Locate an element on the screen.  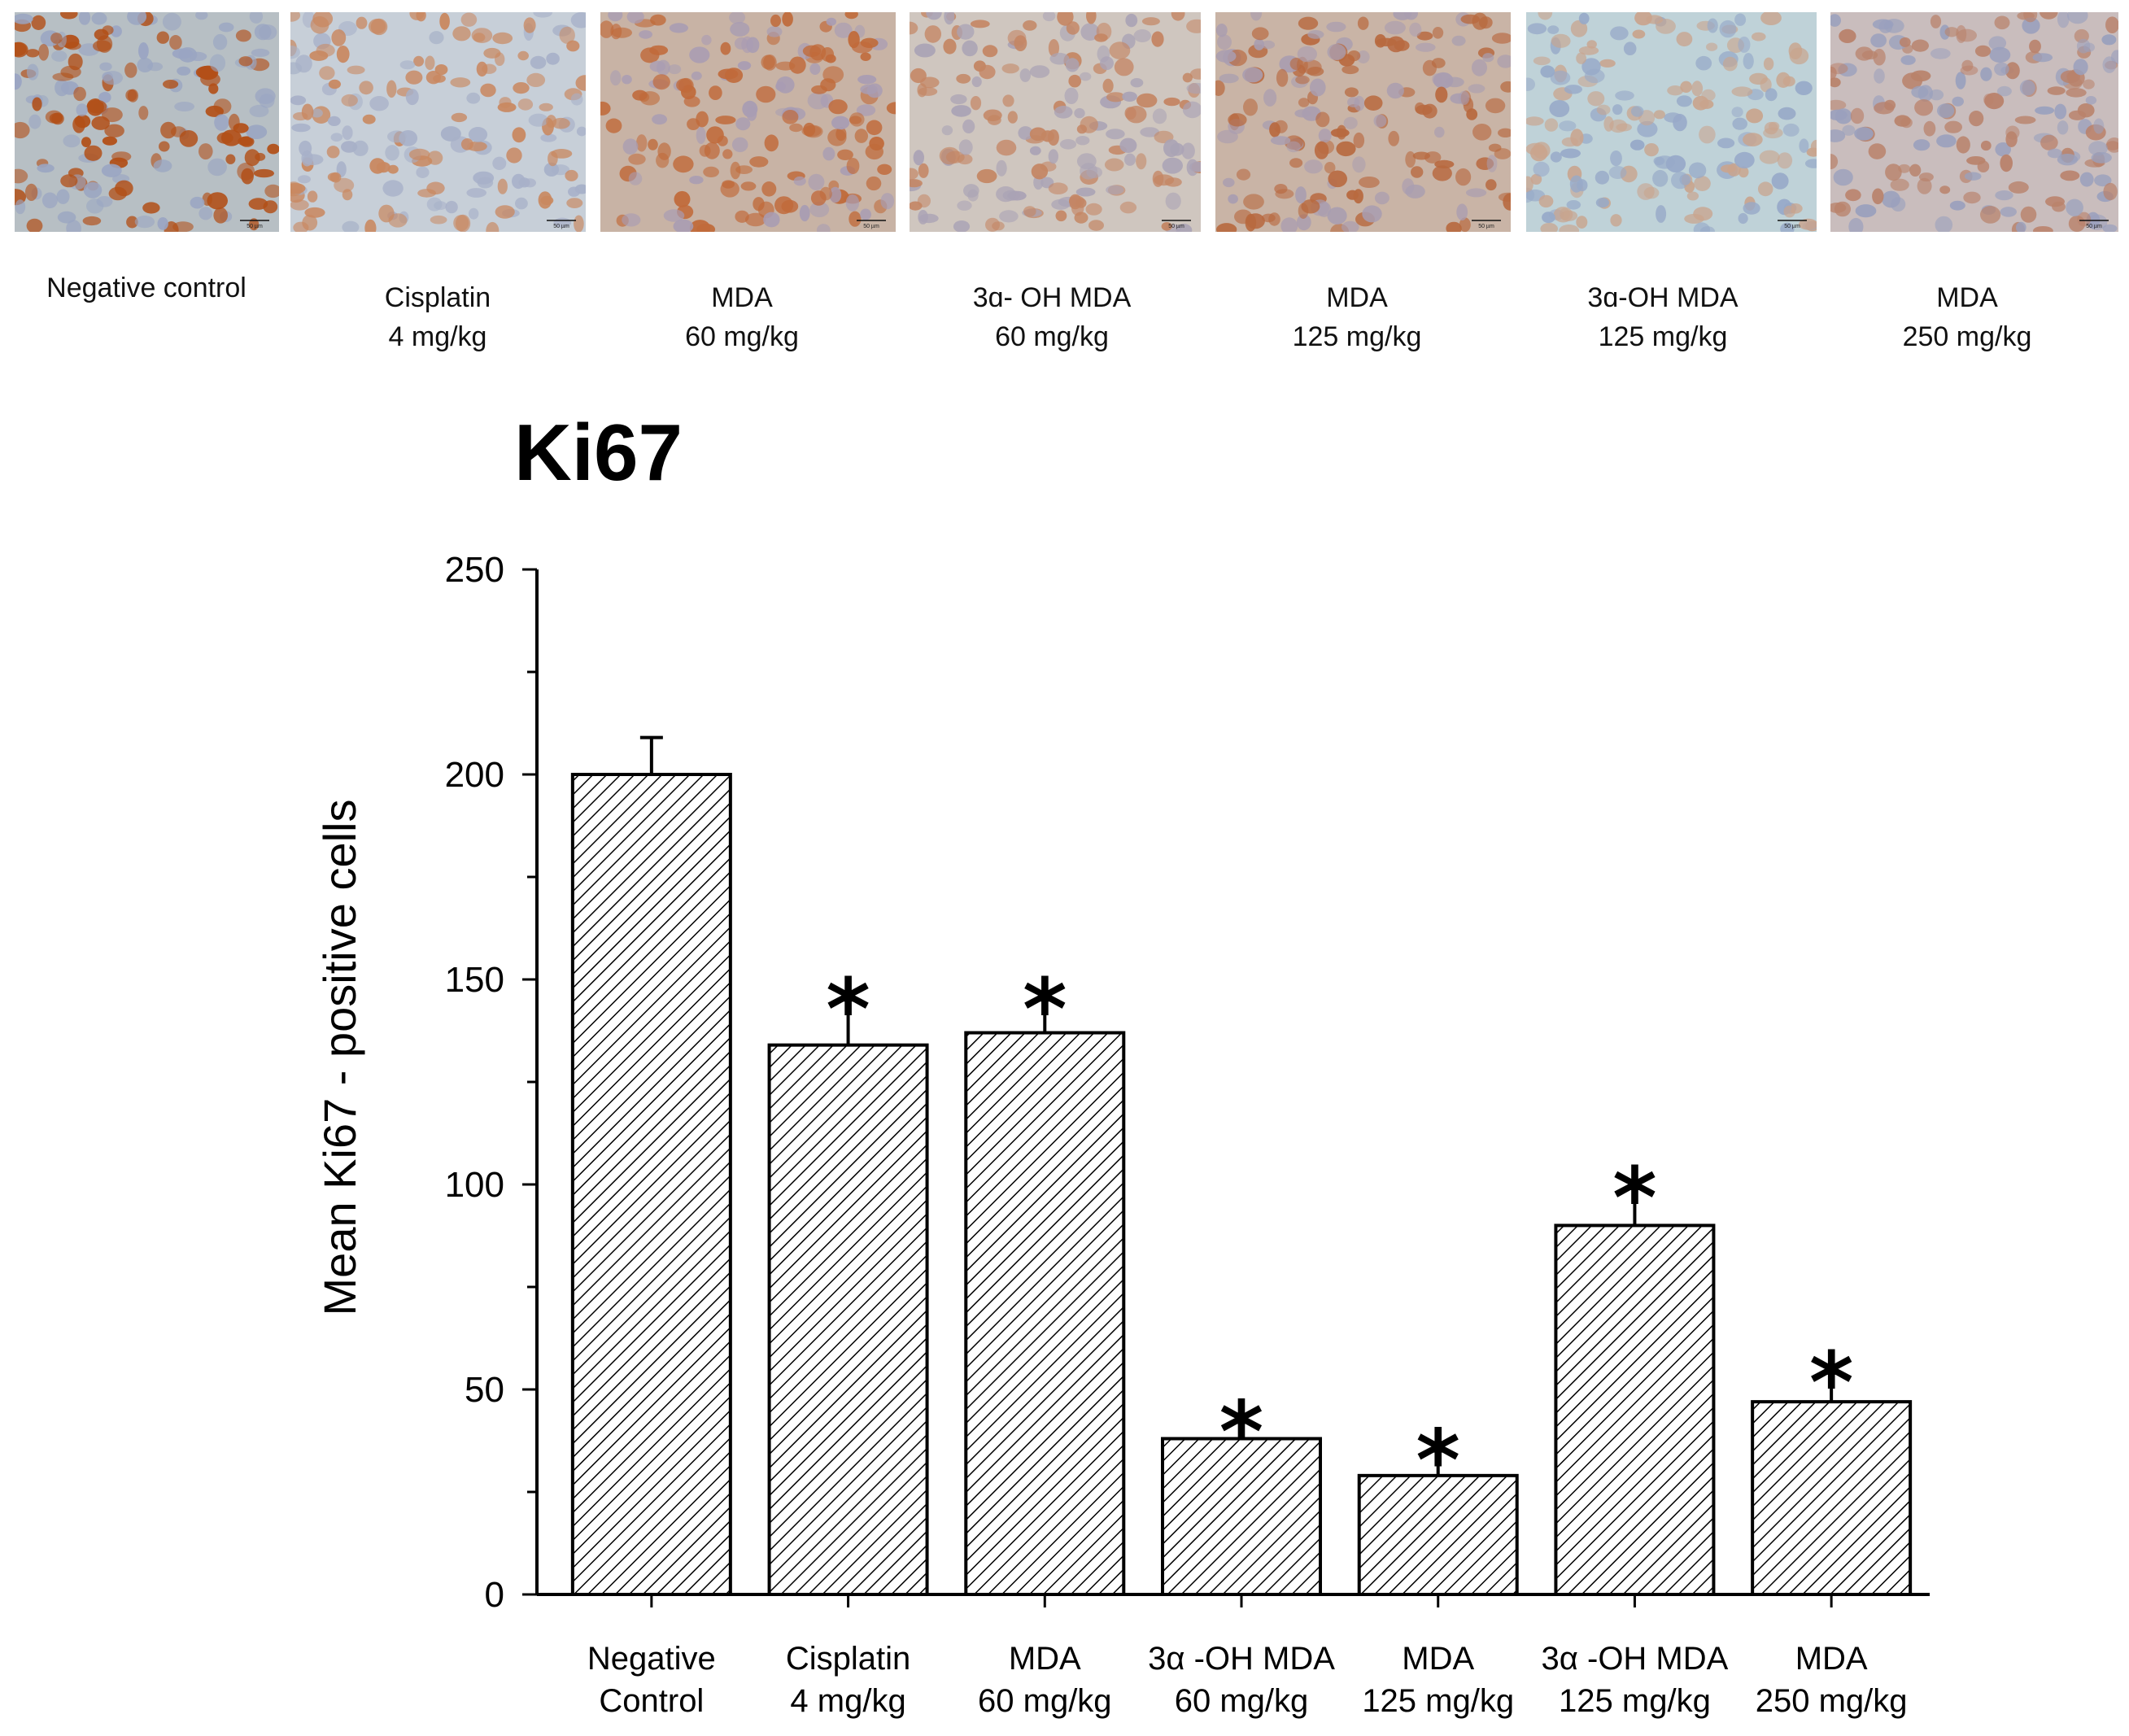
x-tick-label: Cisplatin is located at coordinates (848, 1659).